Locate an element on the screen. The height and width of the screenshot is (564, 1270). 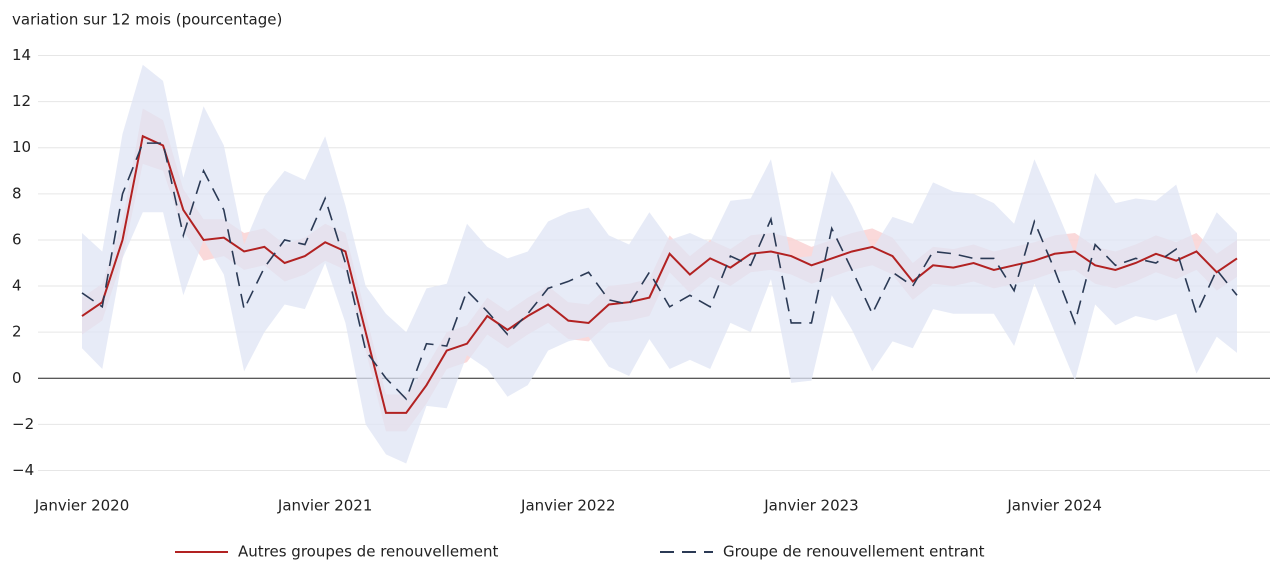
y-tick-label: 10 is located at coordinates (21, 147).